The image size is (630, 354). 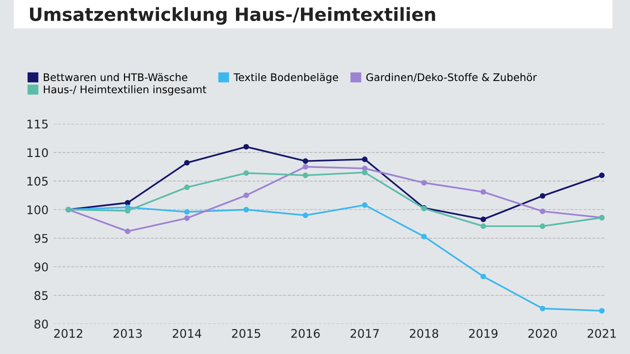 I want to click on y-tick-label: 85, so click(x=41, y=295).